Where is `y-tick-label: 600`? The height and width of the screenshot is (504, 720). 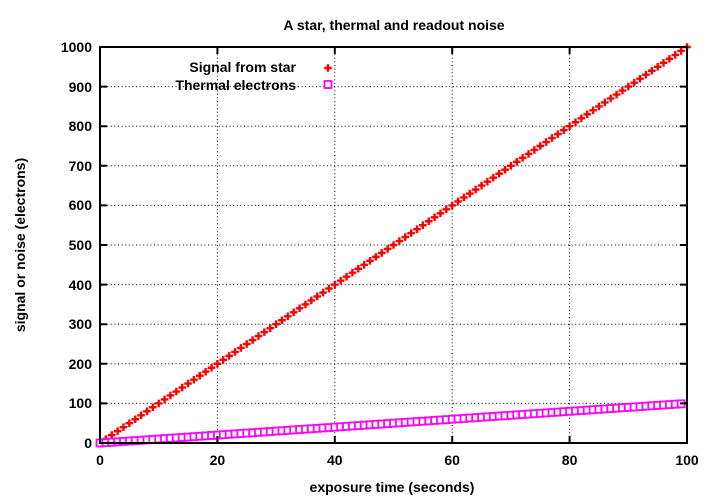
y-tick-label: 600 is located at coordinates (80, 205).